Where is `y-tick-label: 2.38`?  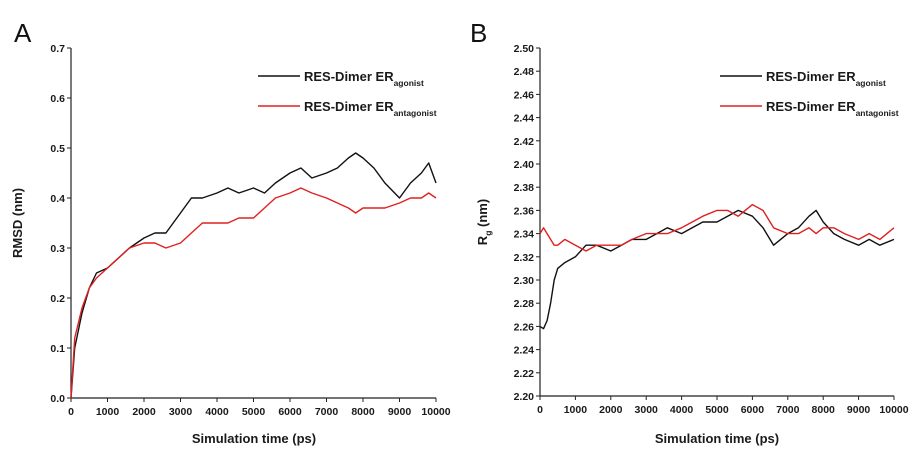
y-tick-label: 2.38 is located at coordinates (524, 188).